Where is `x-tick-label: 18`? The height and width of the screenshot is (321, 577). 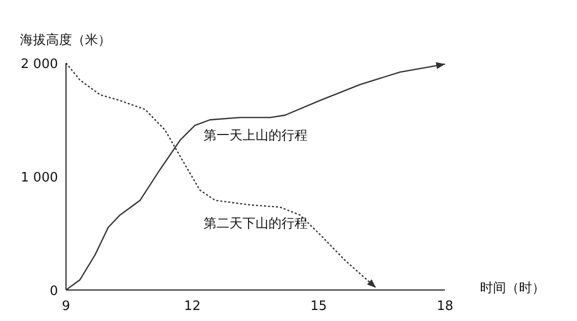 x-tick-label: 18 is located at coordinates (445, 306).